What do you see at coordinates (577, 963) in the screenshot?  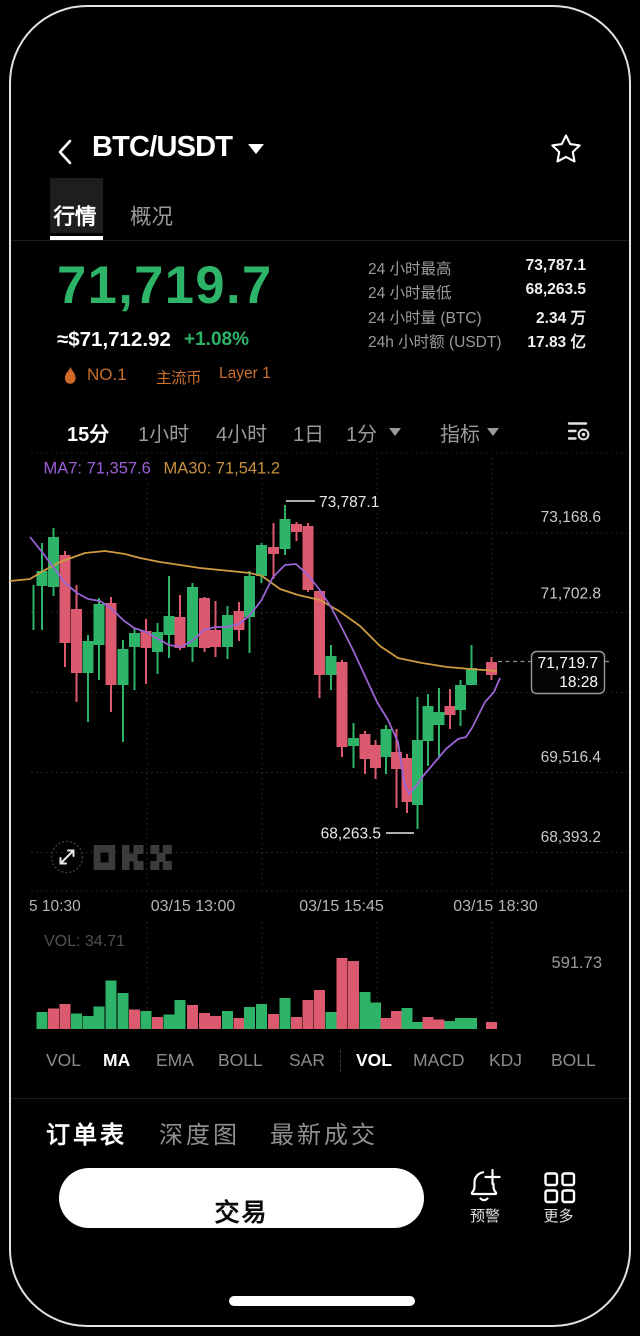 I see `svg-text: 591.73` at bounding box center [577, 963].